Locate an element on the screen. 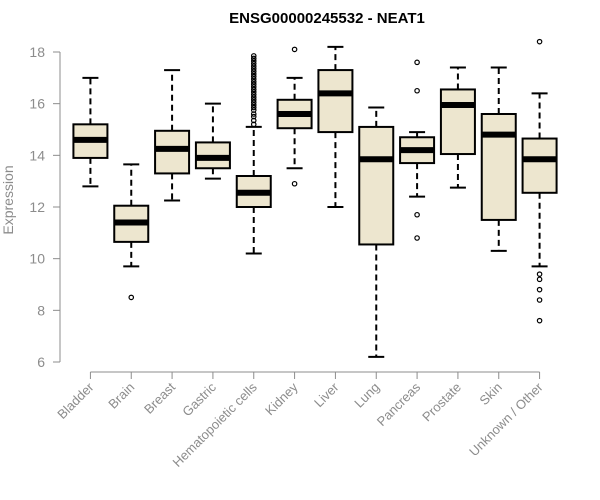  y-tick-label: 12 is located at coordinates (37, 207).